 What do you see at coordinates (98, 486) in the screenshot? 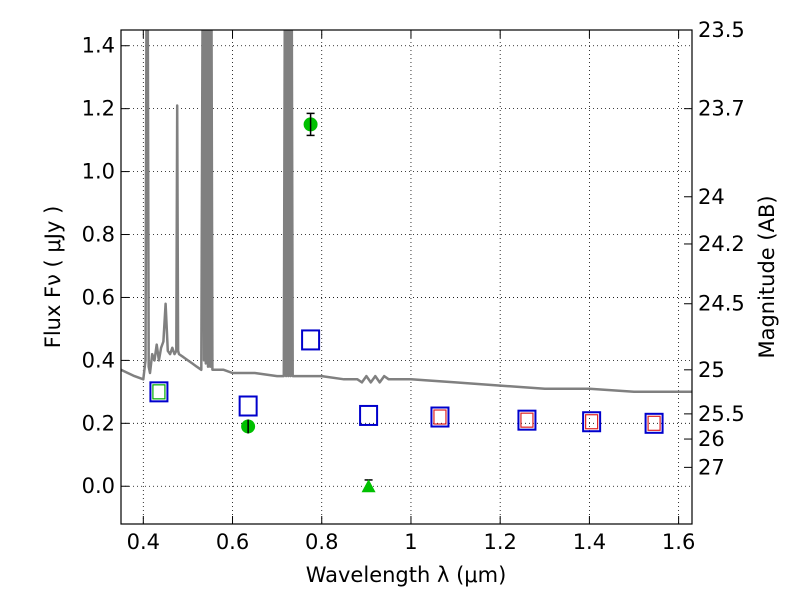
I see `y-tick-label: 0.0` at bounding box center [98, 486].